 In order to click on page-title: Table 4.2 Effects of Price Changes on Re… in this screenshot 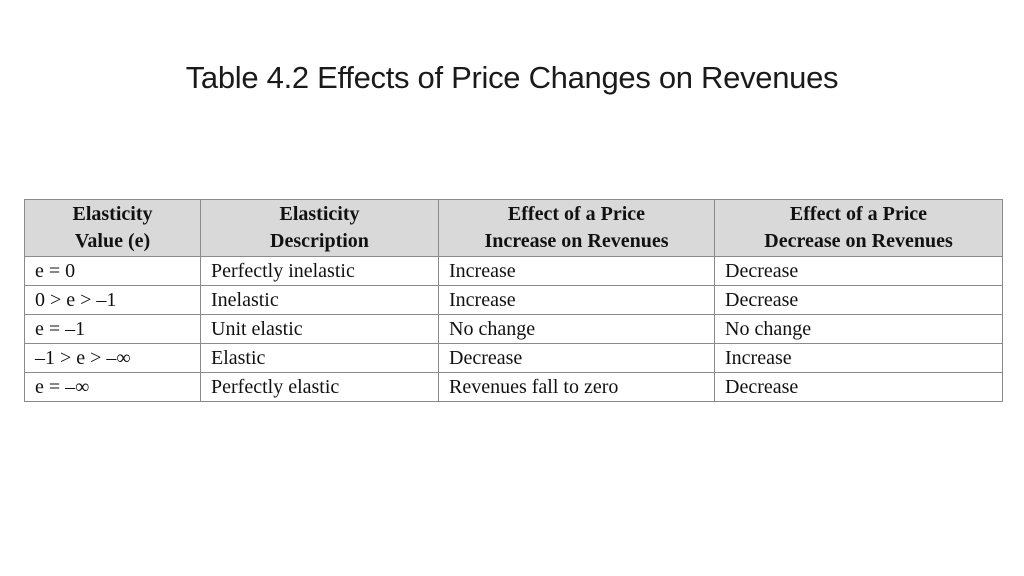, I will do `click(512, 77)`.